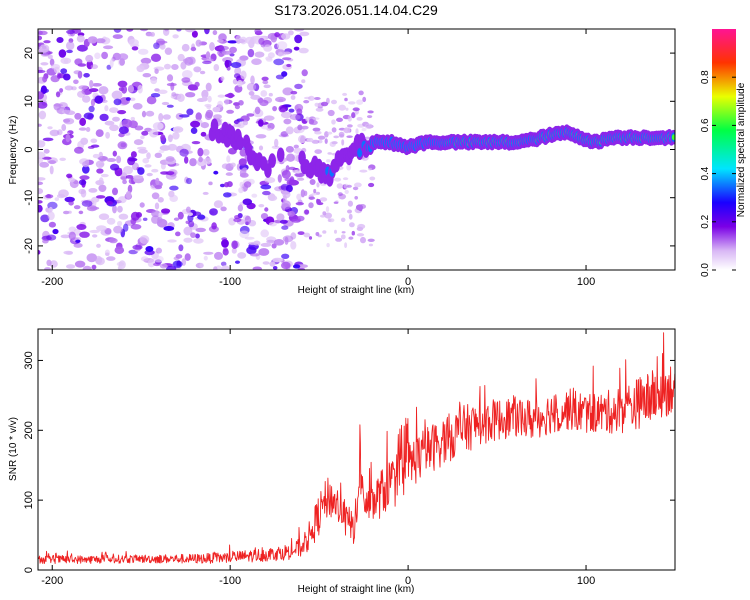  I want to click on snr-ylabel: SNR (10 * v/v), so click(13, 449).